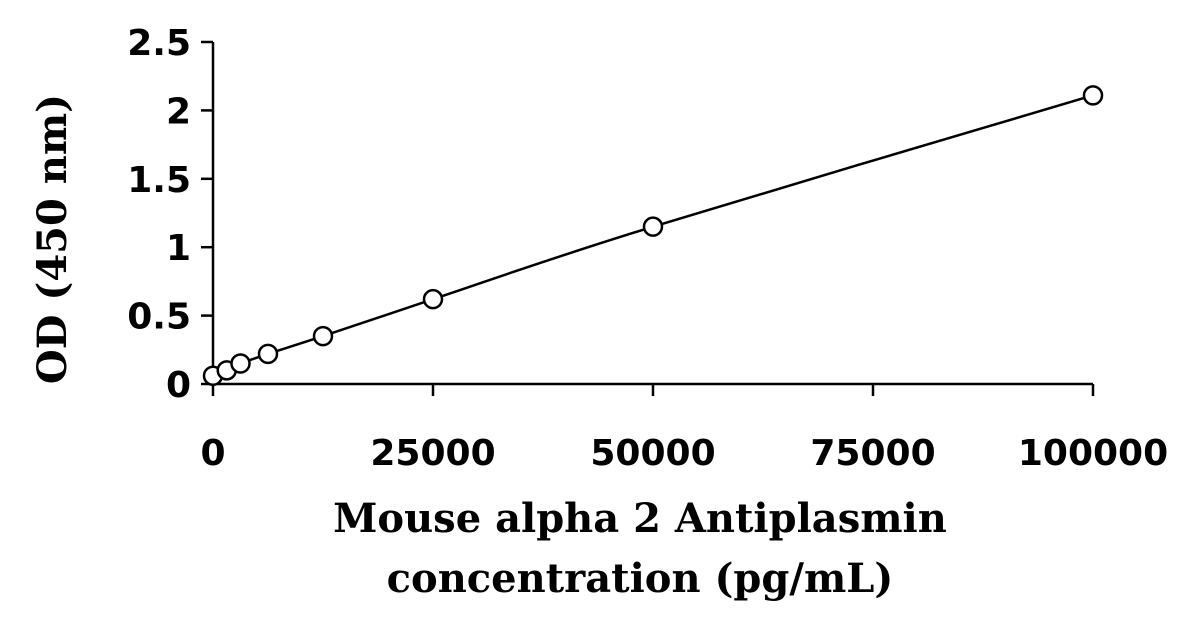 This screenshot has width=1191, height=635. What do you see at coordinates (159, 180) in the screenshot?
I see `y-tick-label: 1.5` at bounding box center [159, 180].